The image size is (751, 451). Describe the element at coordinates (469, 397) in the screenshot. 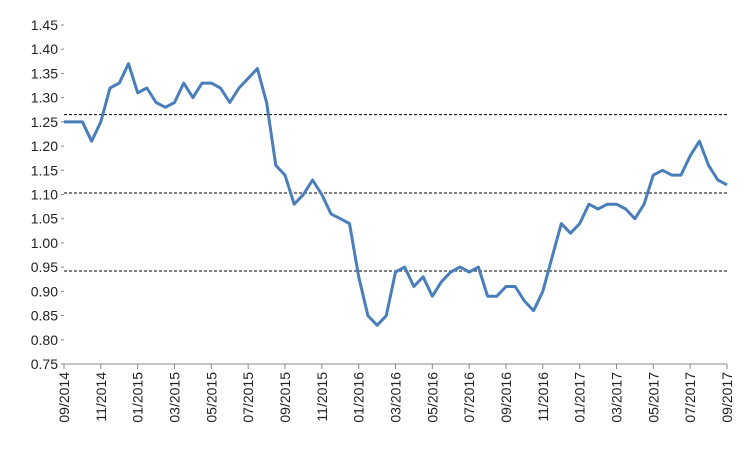

I see `x-tick-label: 07/2016` at that location.